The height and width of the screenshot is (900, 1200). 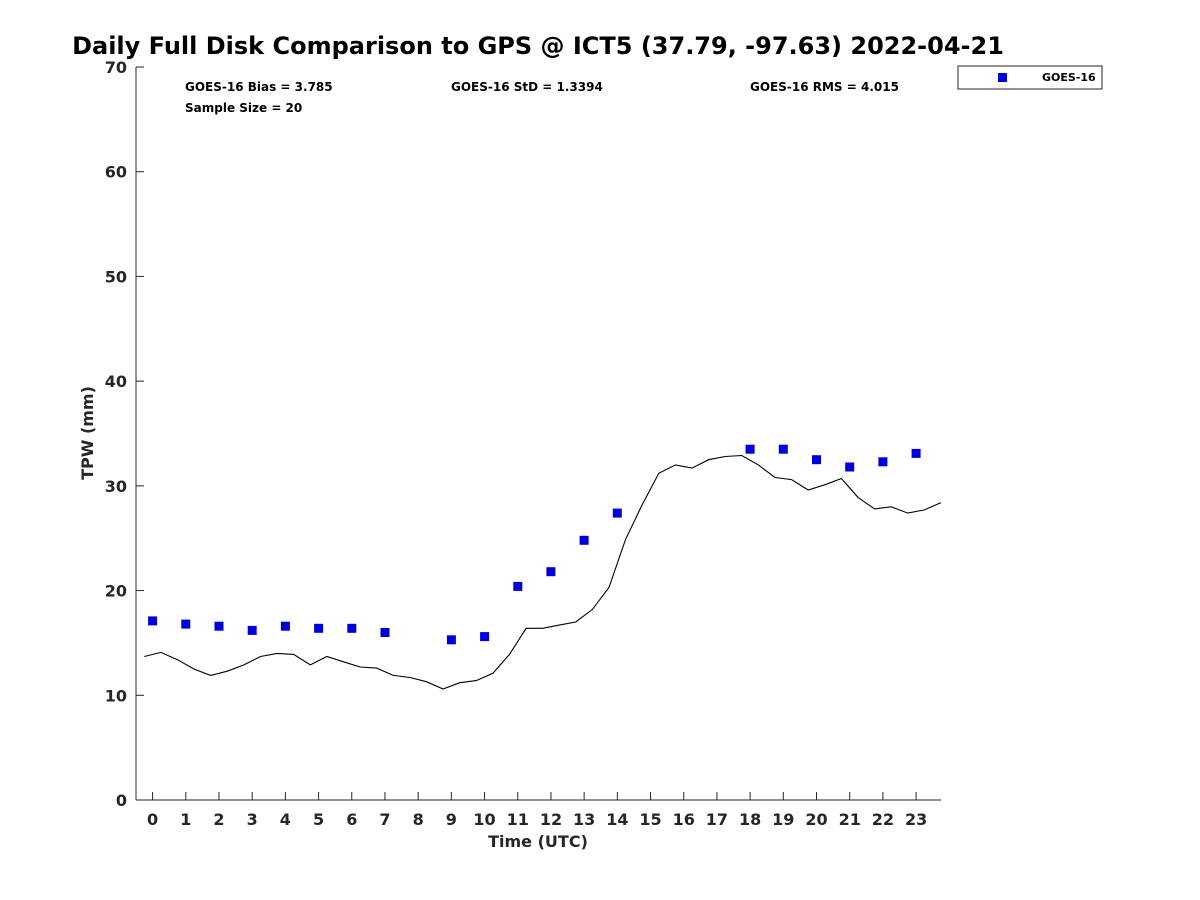 What do you see at coordinates (185, 819) in the screenshot?
I see `x-tick-label: 1` at bounding box center [185, 819].